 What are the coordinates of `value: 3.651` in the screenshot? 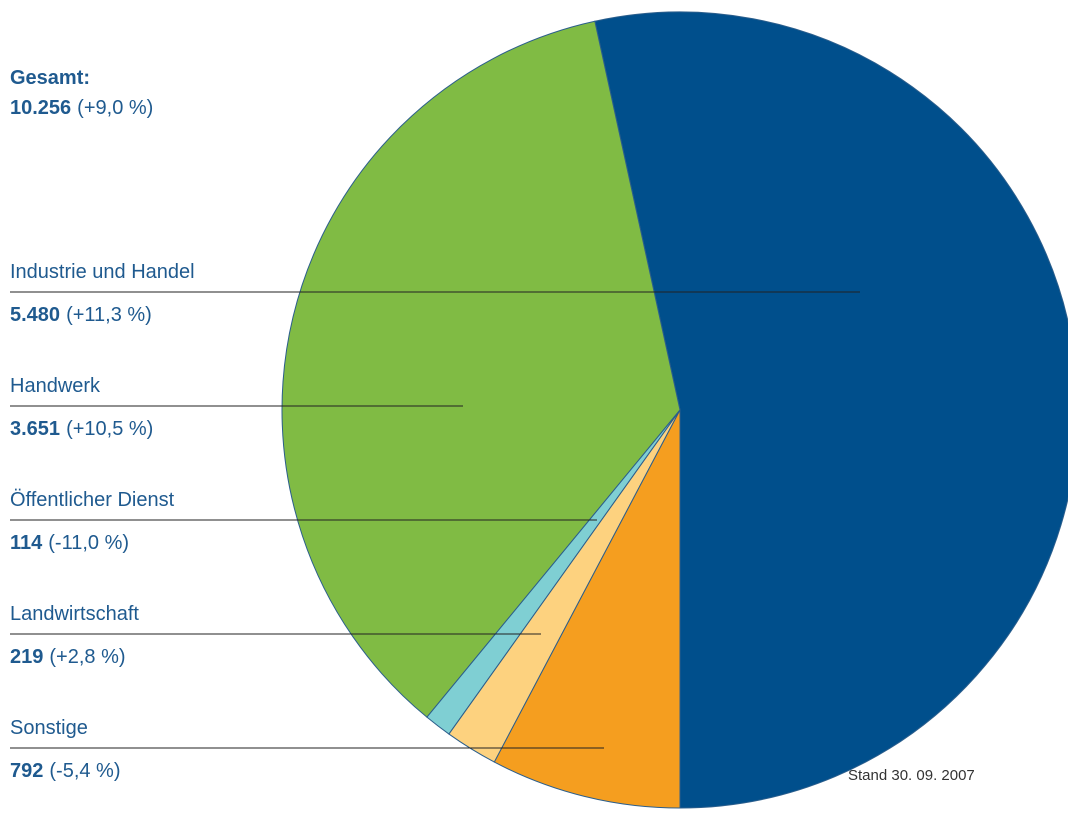 It's located at (35, 429).